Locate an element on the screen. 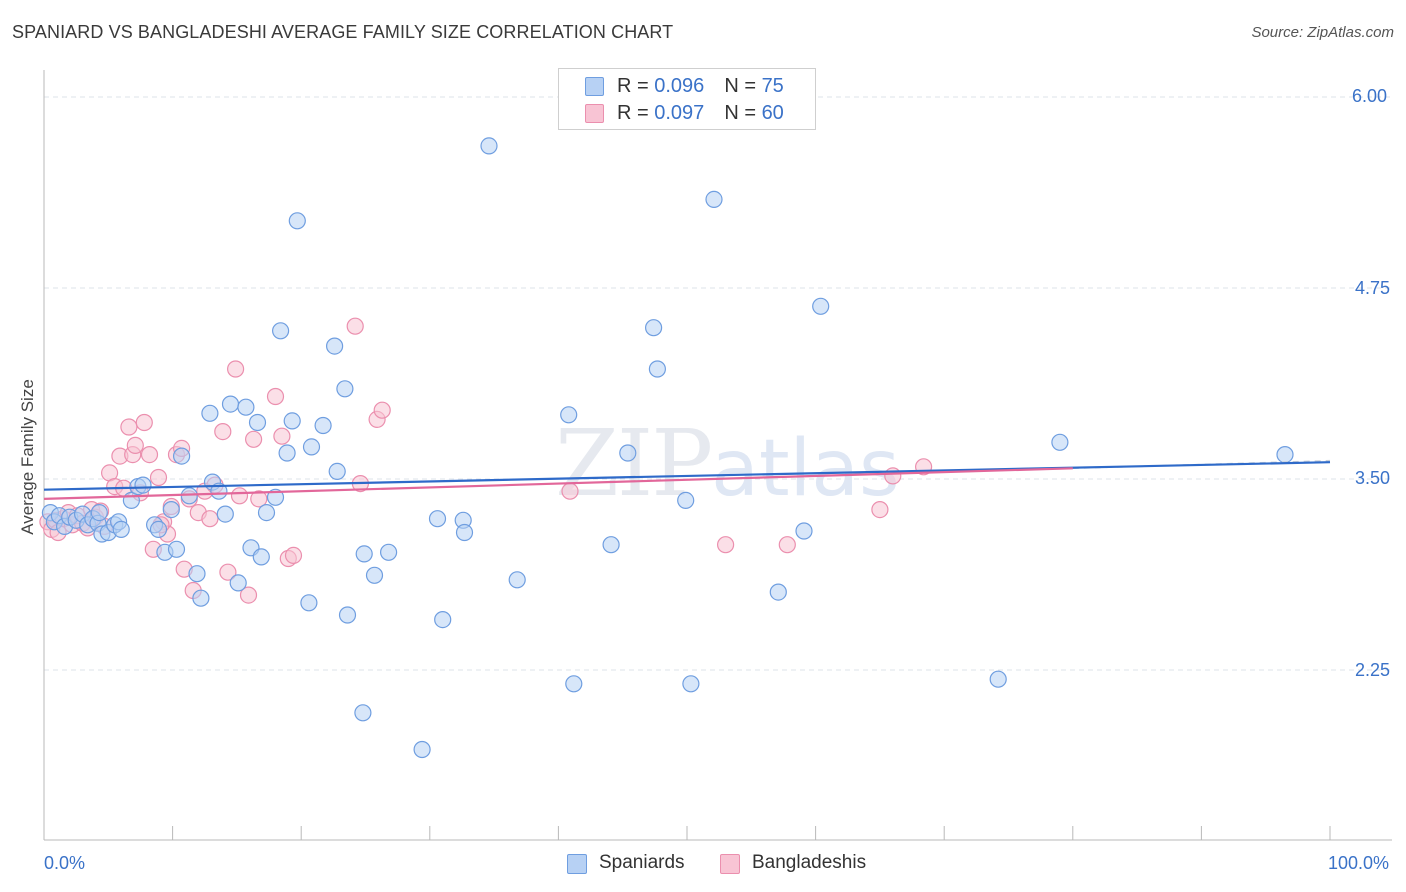  legend-row-text: R = 0.096 N = 75 is located at coordinates (700, 86).